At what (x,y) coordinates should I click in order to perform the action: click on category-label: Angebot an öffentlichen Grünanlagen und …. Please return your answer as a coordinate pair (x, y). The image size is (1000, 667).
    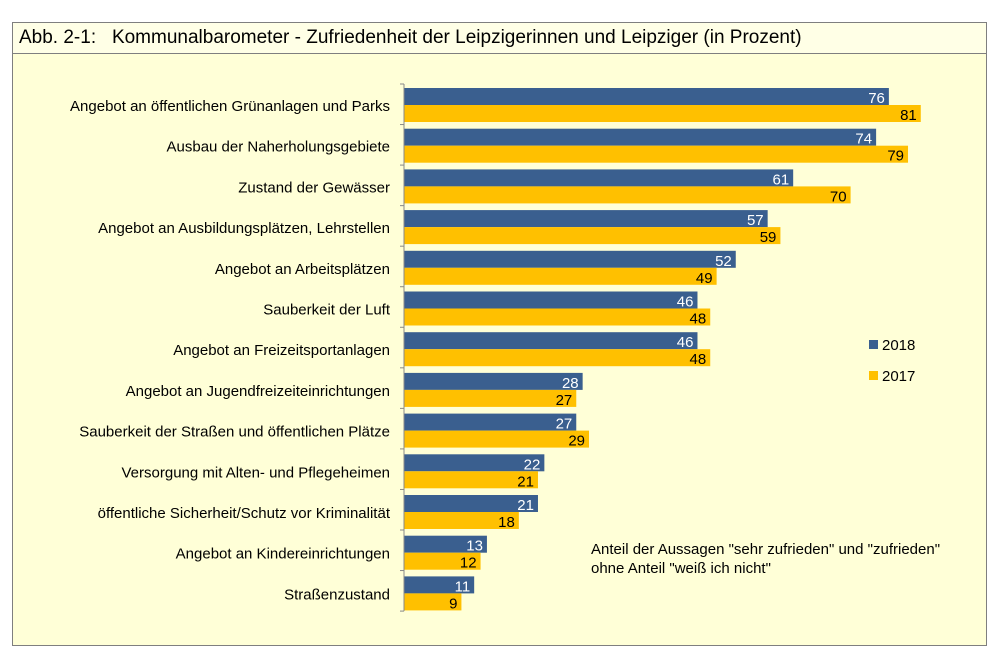
    Looking at the image, I should click on (230, 106).